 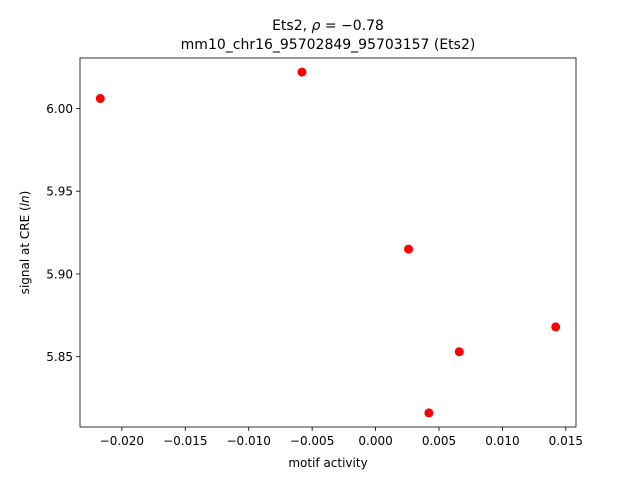 What do you see at coordinates (502, 441) in the screenshot?
I see `x-tick-label: 0.010` at bounding box center [502, 441].